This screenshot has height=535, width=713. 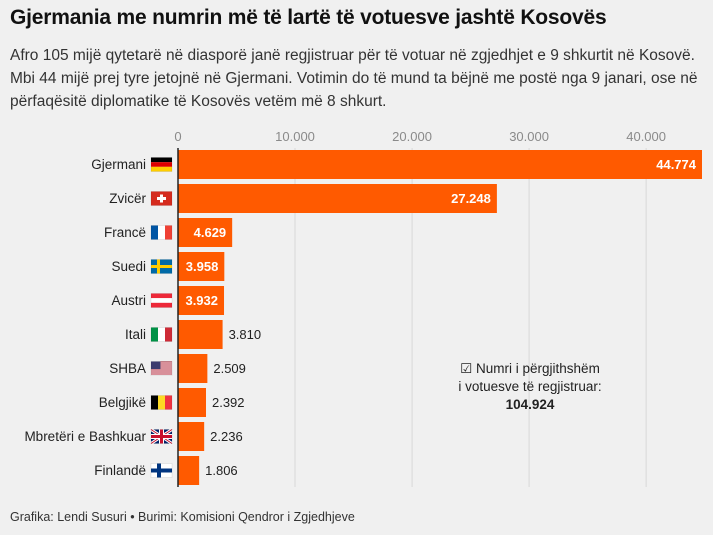 I want to click on category-label: Suedi, so click(x=128, y=266).